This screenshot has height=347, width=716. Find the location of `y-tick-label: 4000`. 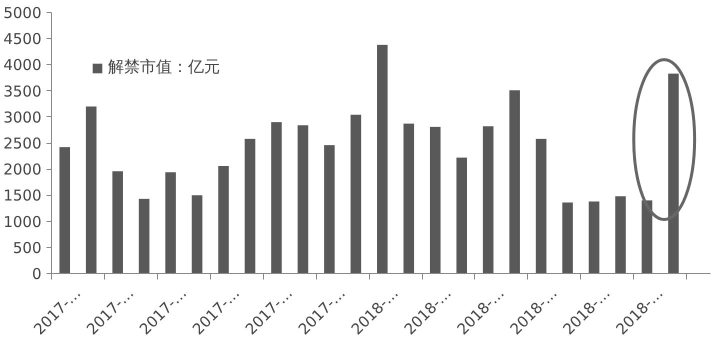

y-tick-label: 4000 is located at coordinates (22, 65).